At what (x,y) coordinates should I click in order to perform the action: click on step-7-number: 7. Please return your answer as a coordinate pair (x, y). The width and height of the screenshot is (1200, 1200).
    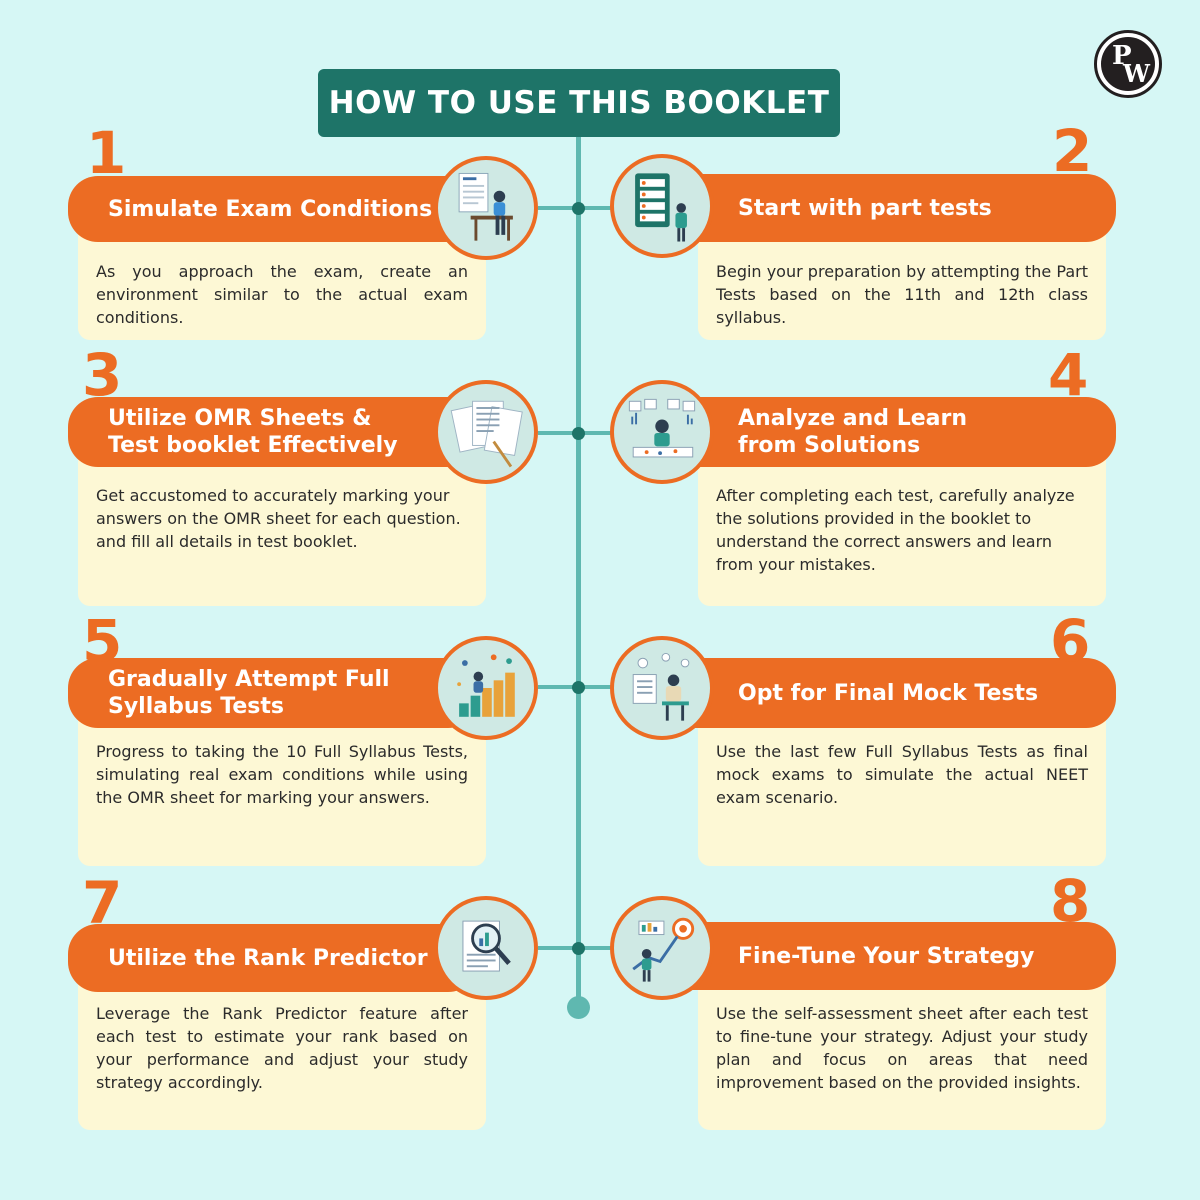
    Looking at the image, I should click on (102, 903).